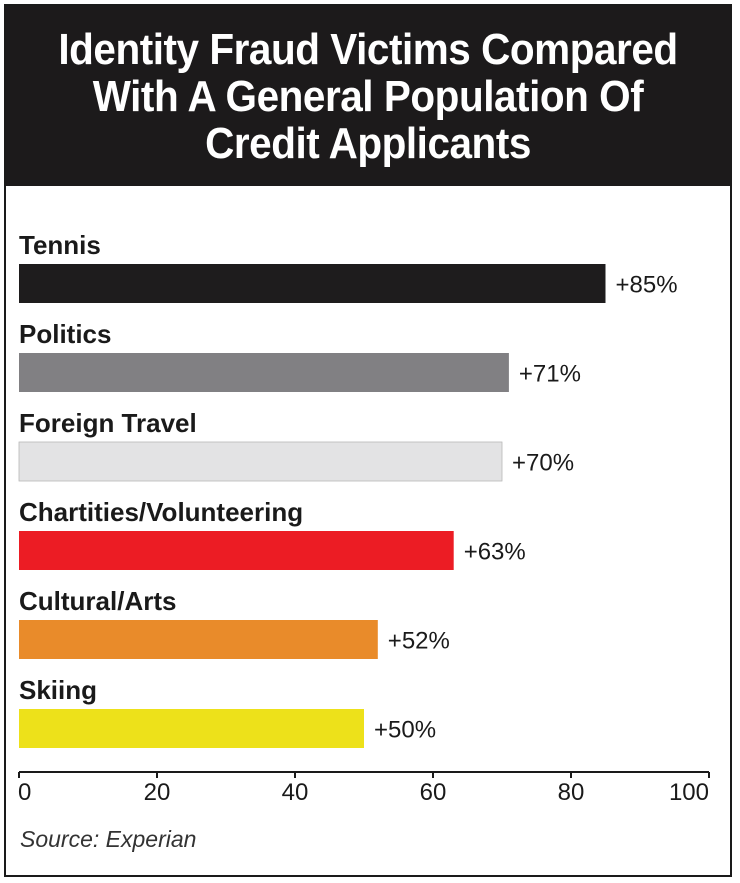 This screenshot has height=883, width=740. Describe the element at coordinates (60, 245) in the screenshot. I see `category-label: Tennis` at that location.